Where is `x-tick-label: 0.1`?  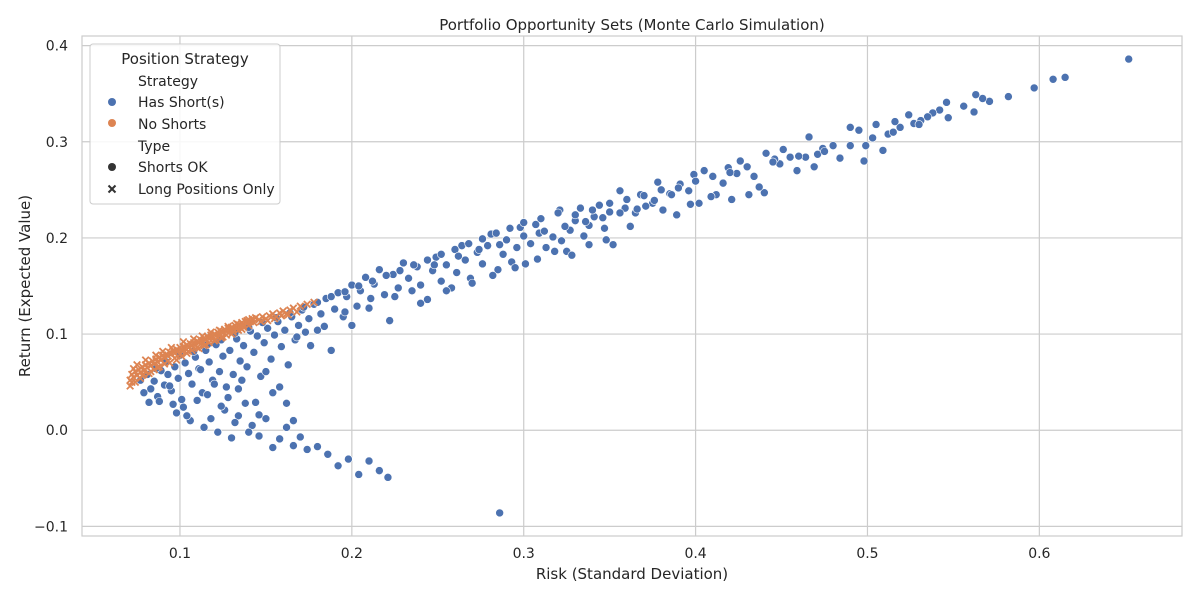
x-tick-label: 0.1 is located at coordinates (180, 554).